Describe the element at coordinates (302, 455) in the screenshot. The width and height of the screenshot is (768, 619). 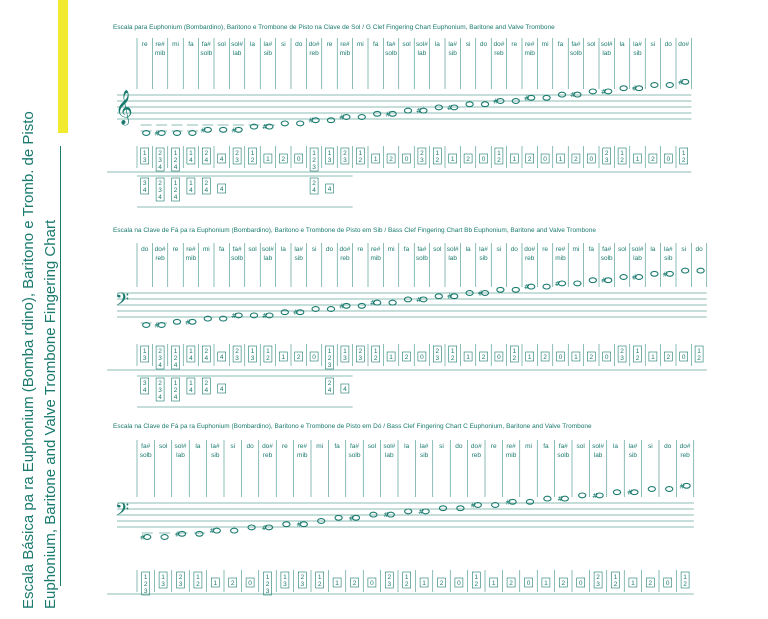
I see `note-name-alt: mib` at that location.